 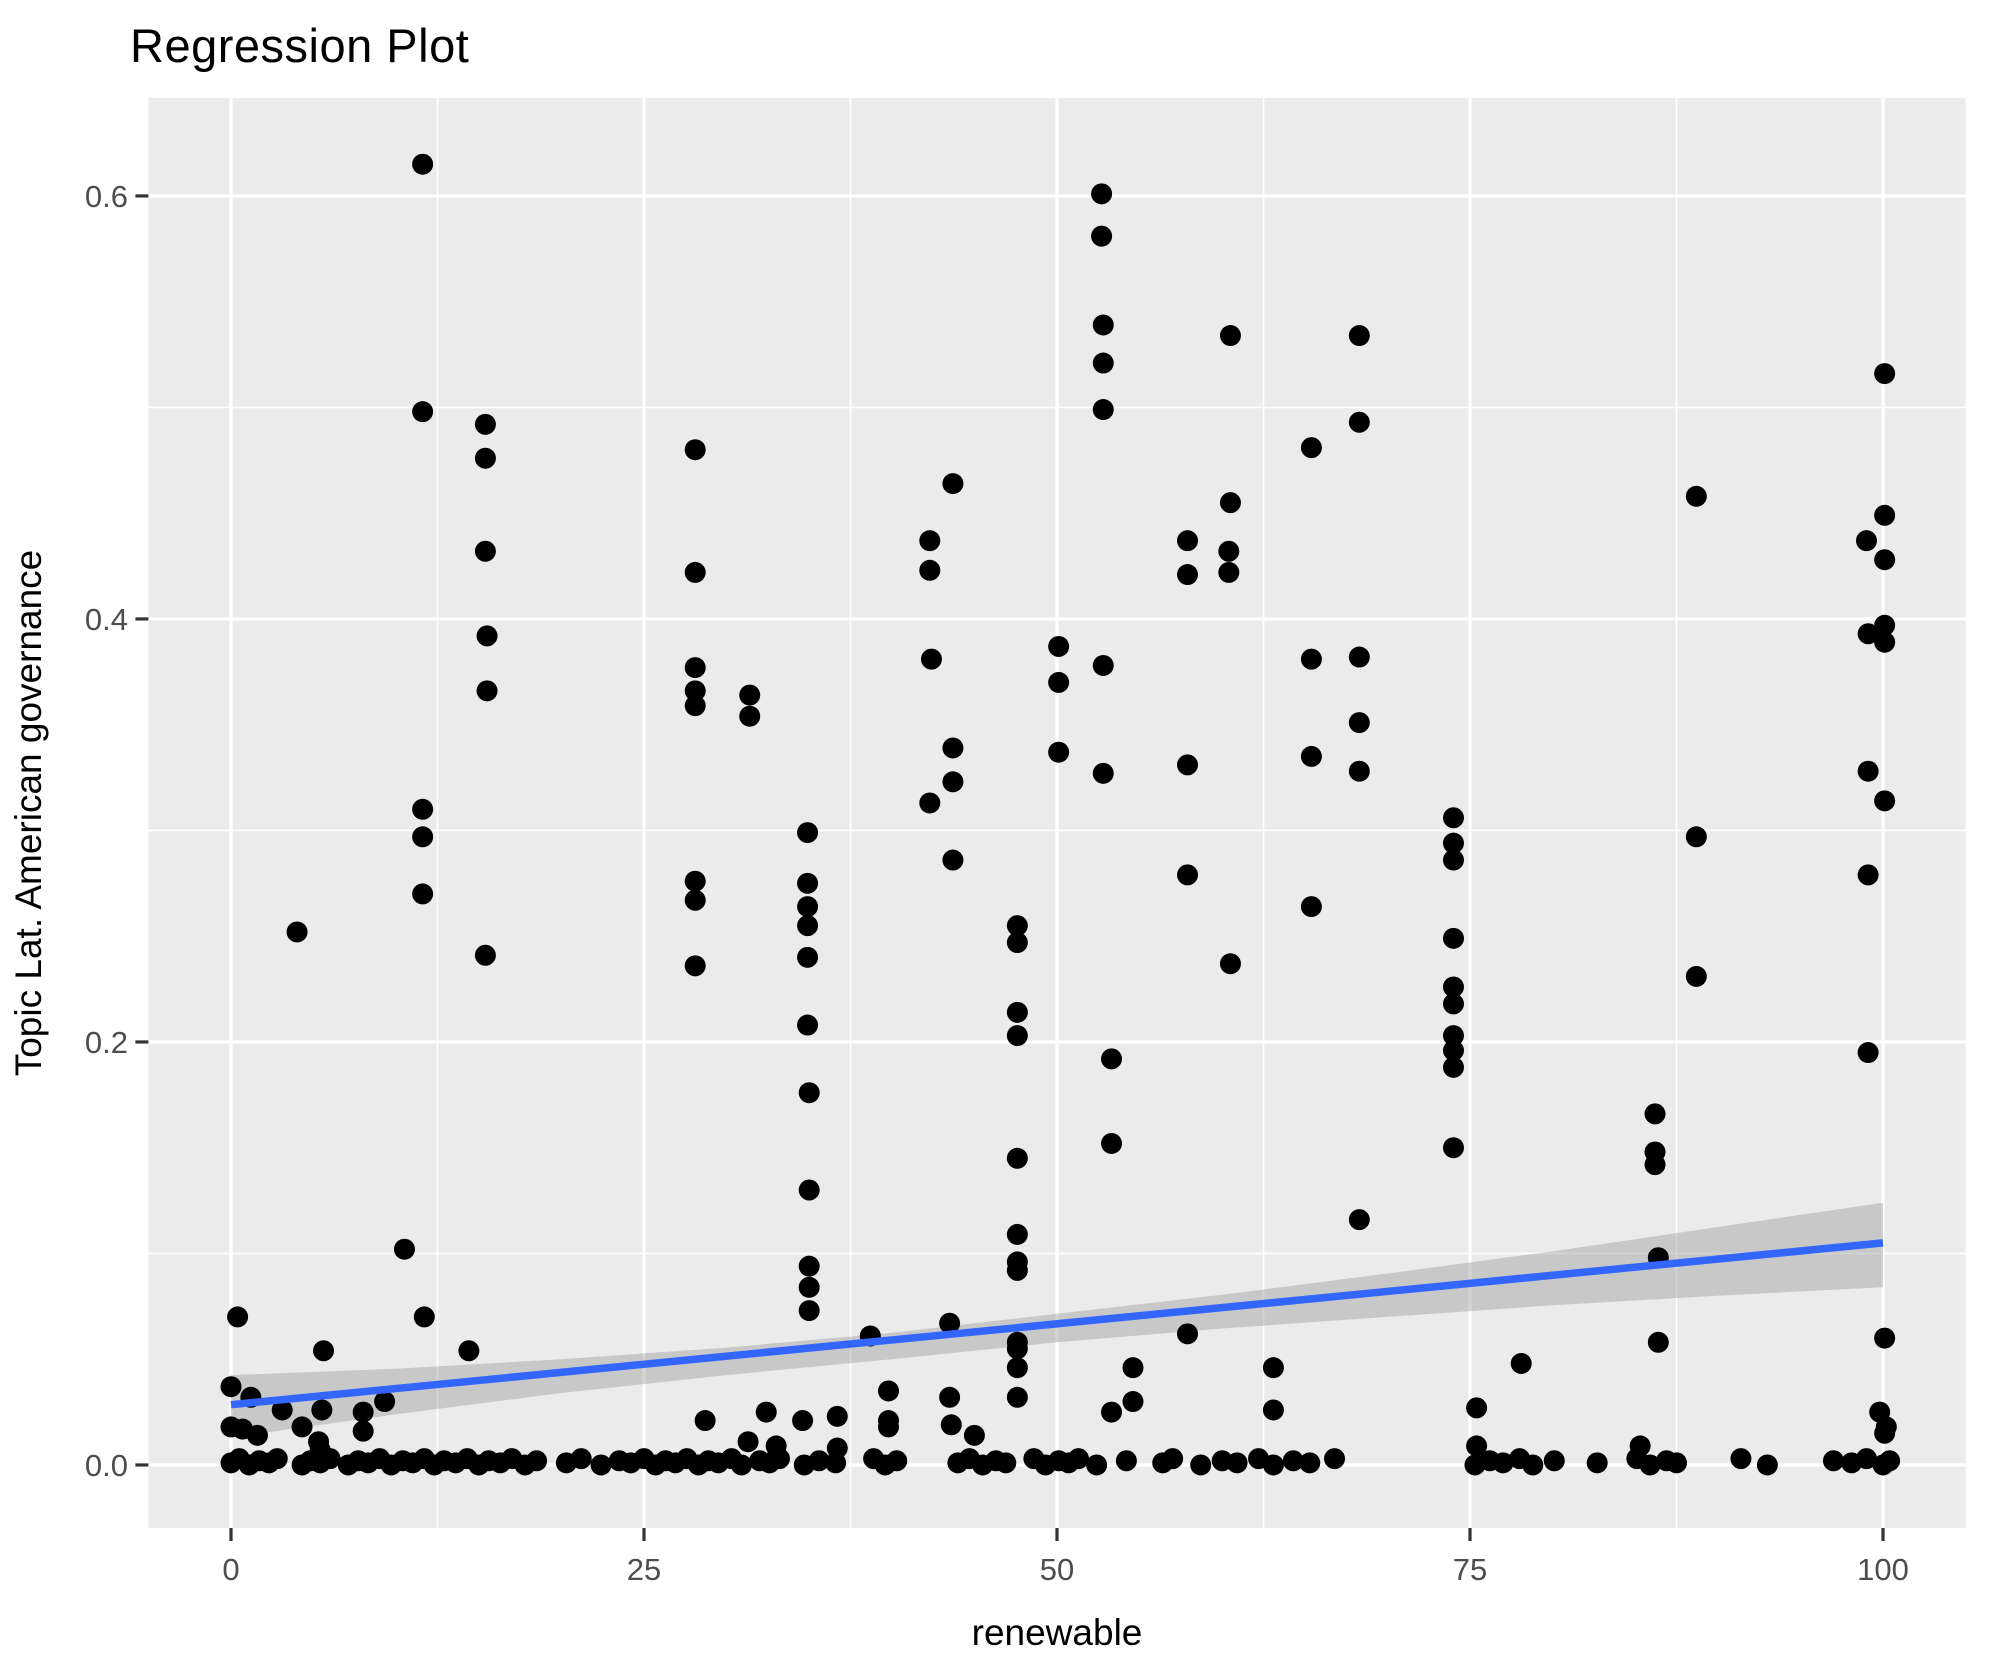 I want to click on y-tick-label: 0.0, so click(x=106, y=1465).